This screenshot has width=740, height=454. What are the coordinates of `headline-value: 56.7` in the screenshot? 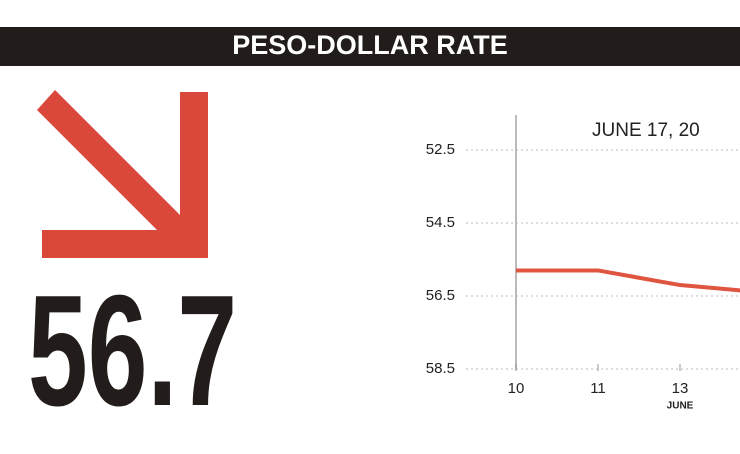 It's located at (132, 350).